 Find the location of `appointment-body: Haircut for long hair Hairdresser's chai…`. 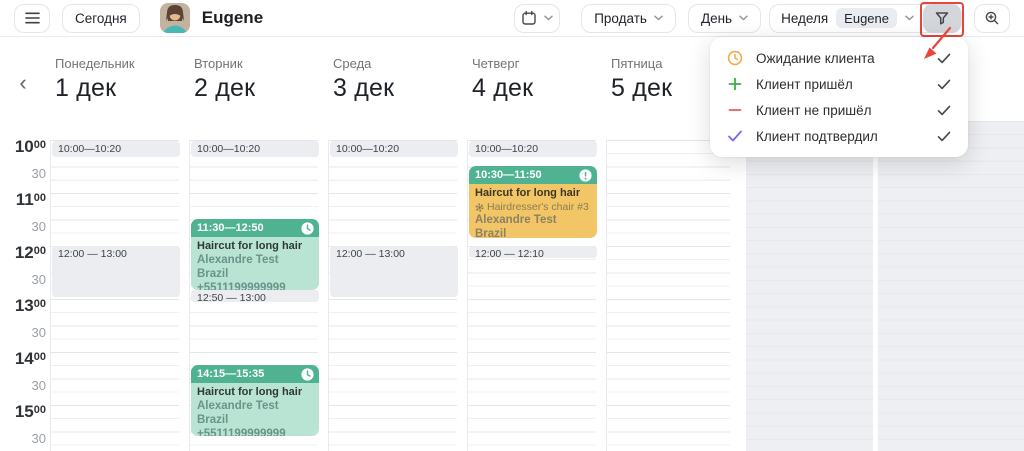

appointment-body: Haircut for long hair Hairdresser's chai… is located at coordinates (533, 211).